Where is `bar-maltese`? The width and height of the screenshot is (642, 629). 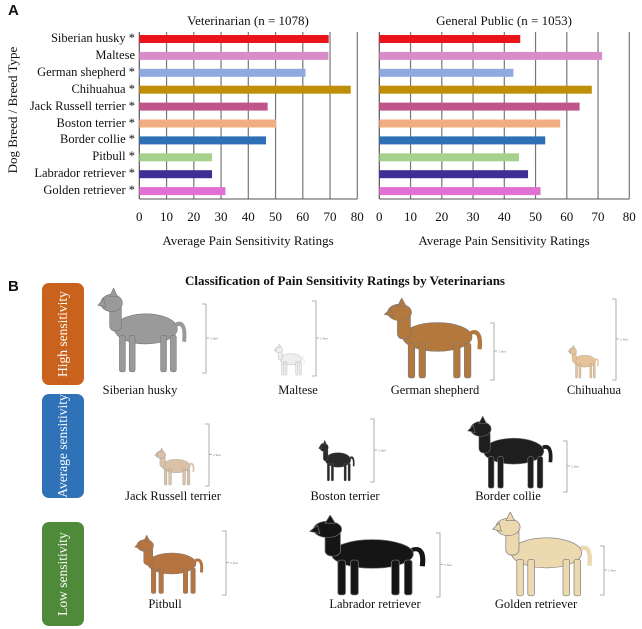
bar-maltese is located at coordinates (491, 55).